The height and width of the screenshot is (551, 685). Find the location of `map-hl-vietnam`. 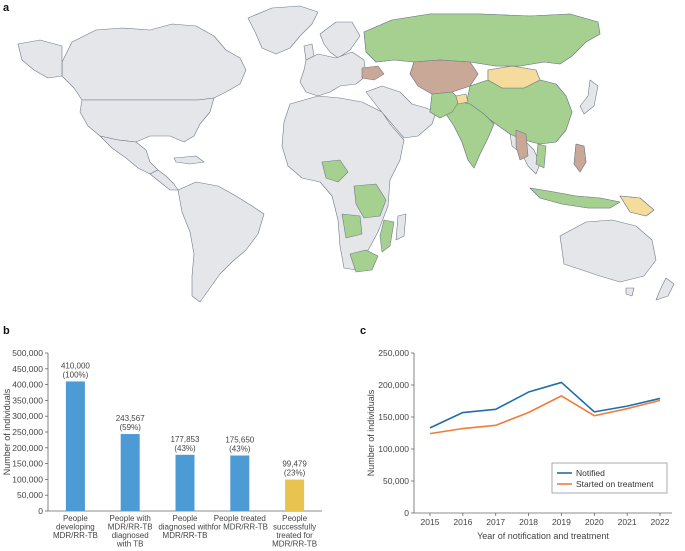

map-hl-vietnam is located at coordinates (541, 156).